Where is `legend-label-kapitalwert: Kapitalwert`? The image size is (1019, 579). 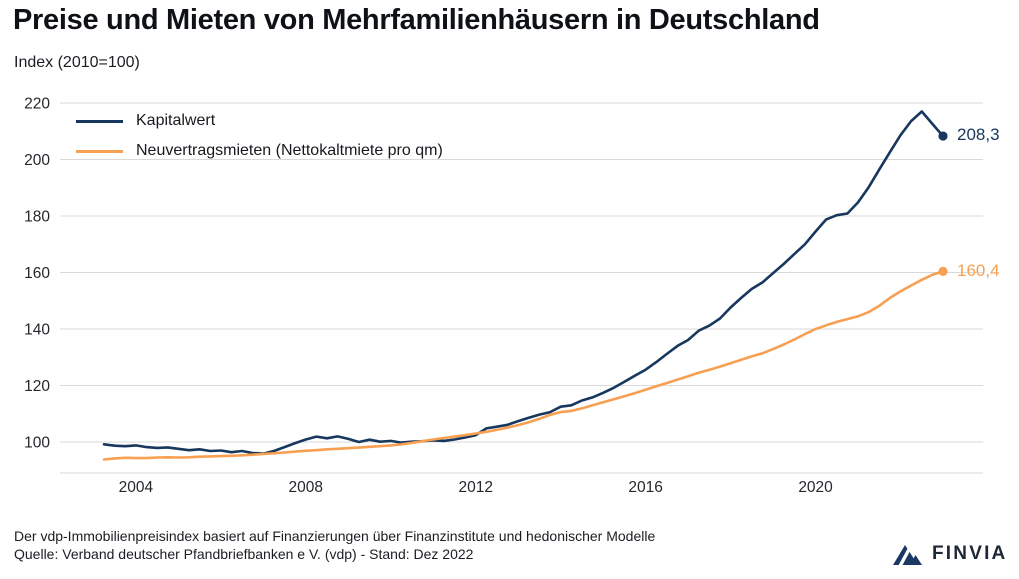 legend-label-kapitalwert: Kapitalwert is located at coordinates (176, 120).